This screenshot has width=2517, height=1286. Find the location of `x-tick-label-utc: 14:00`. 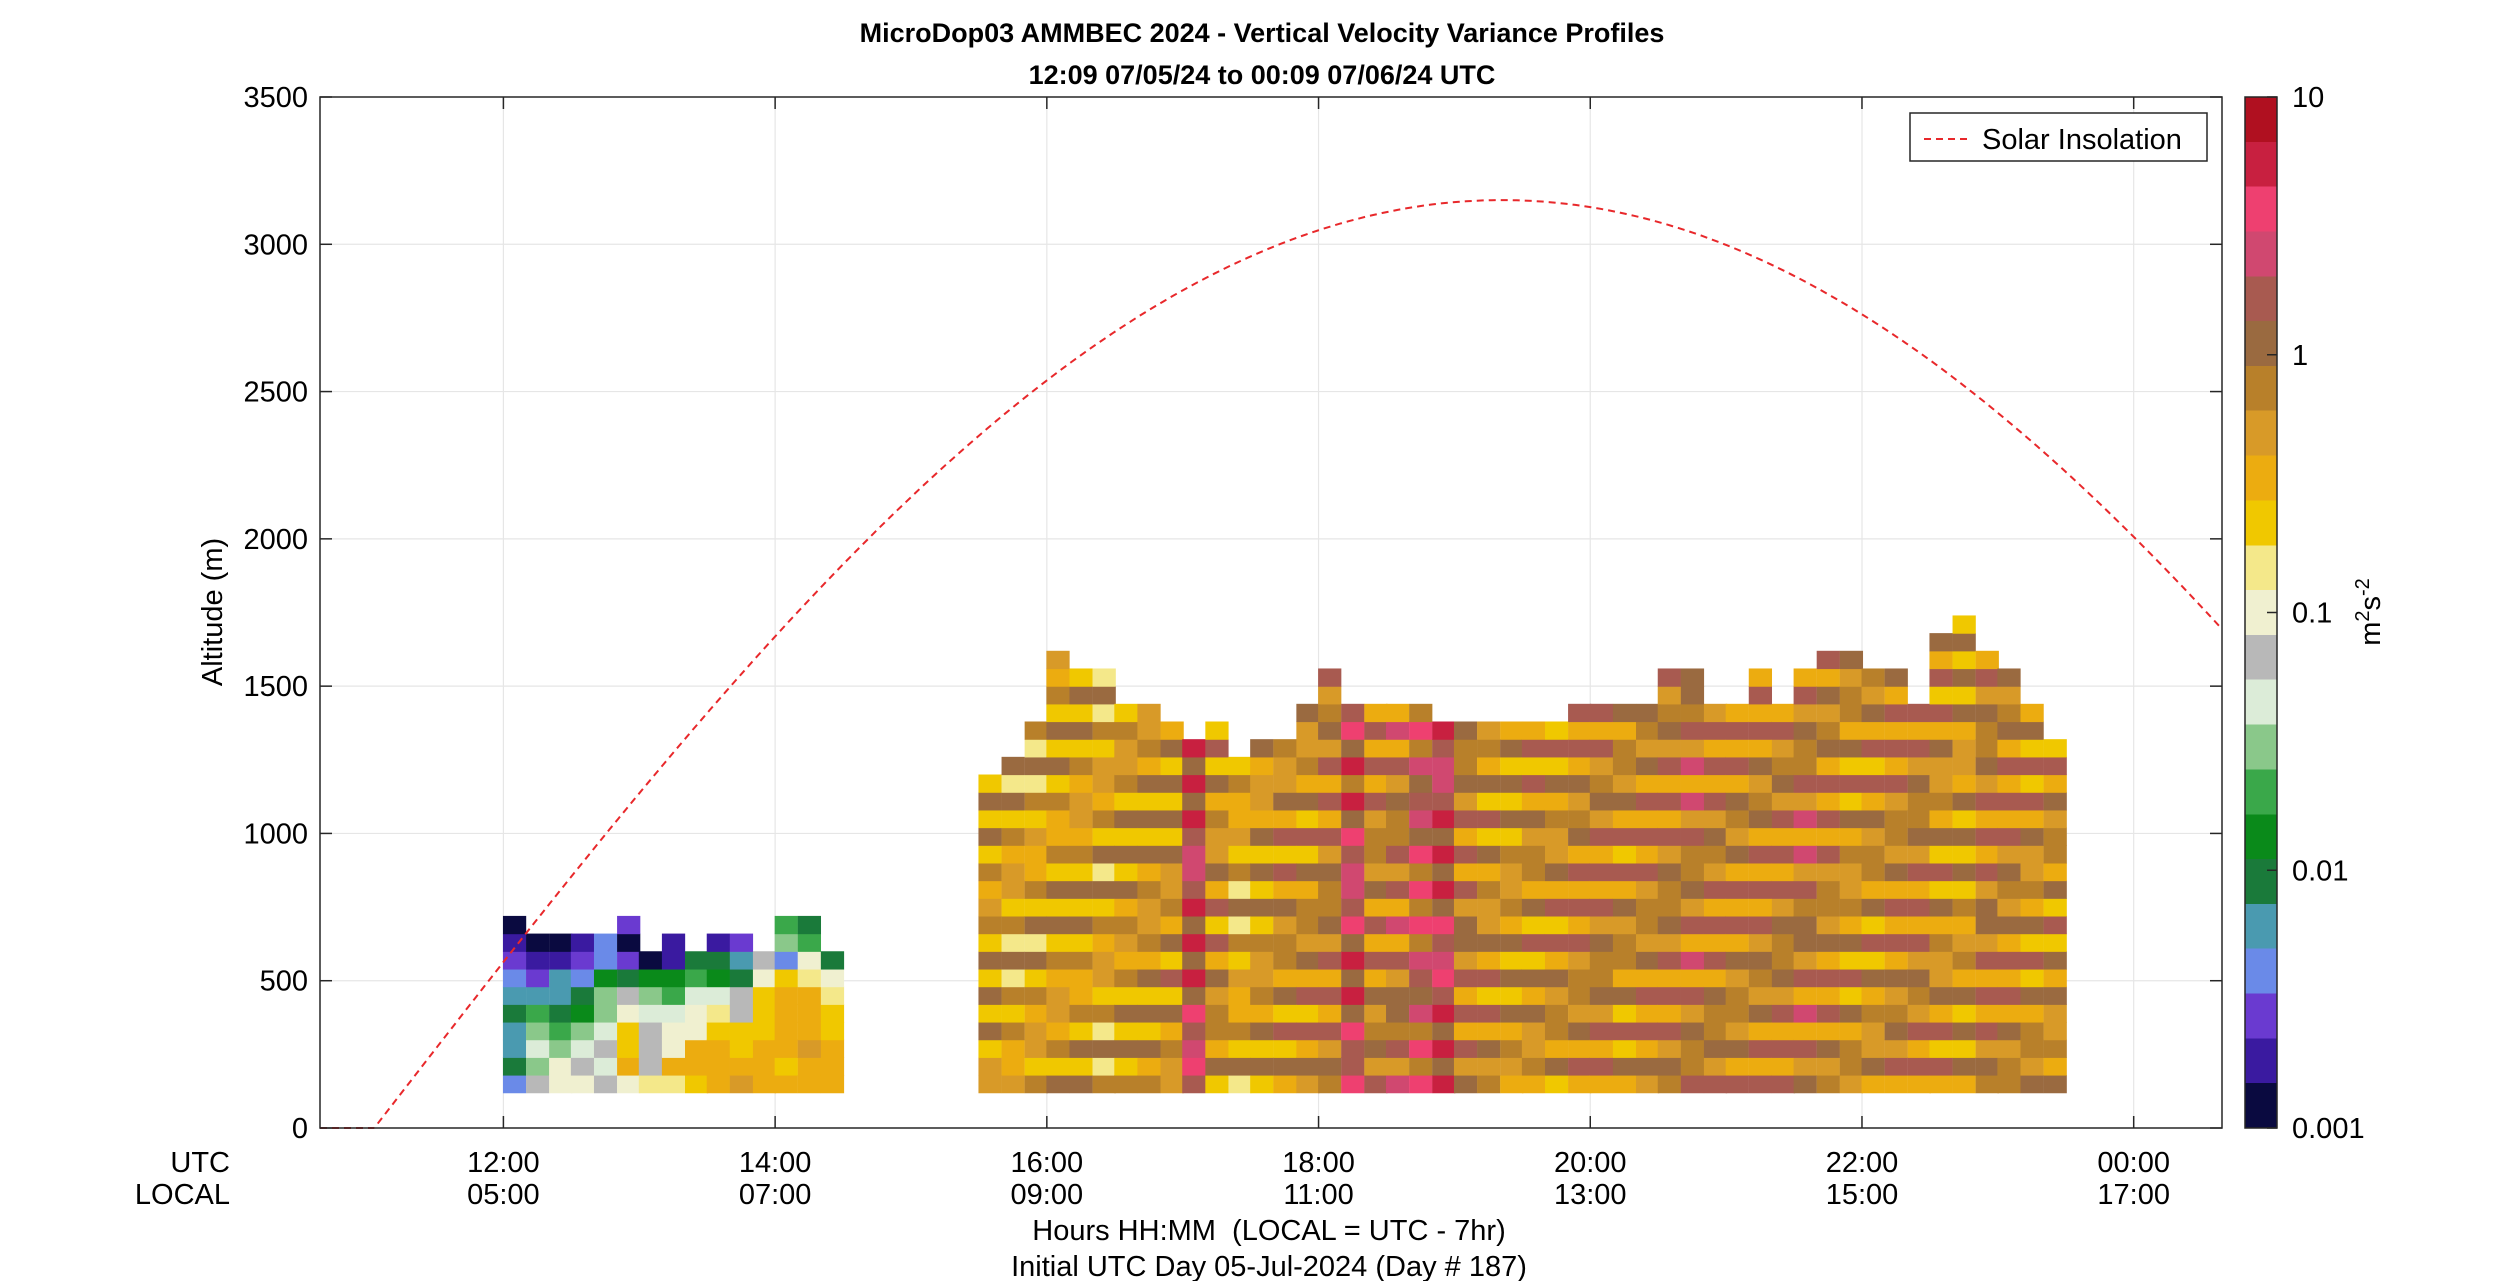

x-tick-label-utc: 14:00 is located at coordinates (775, 1163).